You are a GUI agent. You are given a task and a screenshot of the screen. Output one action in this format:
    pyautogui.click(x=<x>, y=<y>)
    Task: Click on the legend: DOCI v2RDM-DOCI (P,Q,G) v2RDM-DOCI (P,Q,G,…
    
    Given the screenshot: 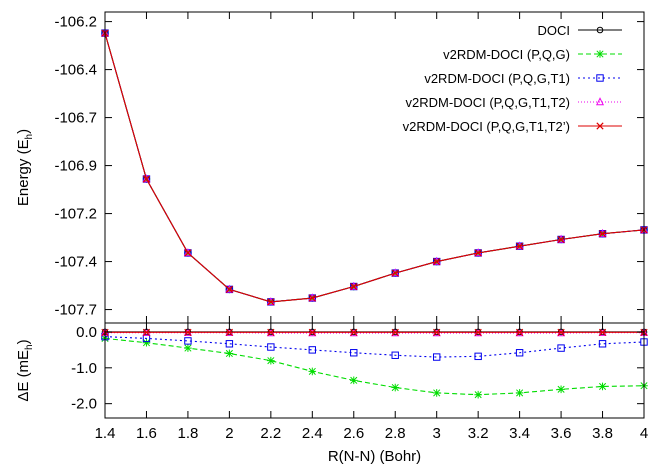 What is the action you would take?
    pyautogui.click(x=512, y=78)
    